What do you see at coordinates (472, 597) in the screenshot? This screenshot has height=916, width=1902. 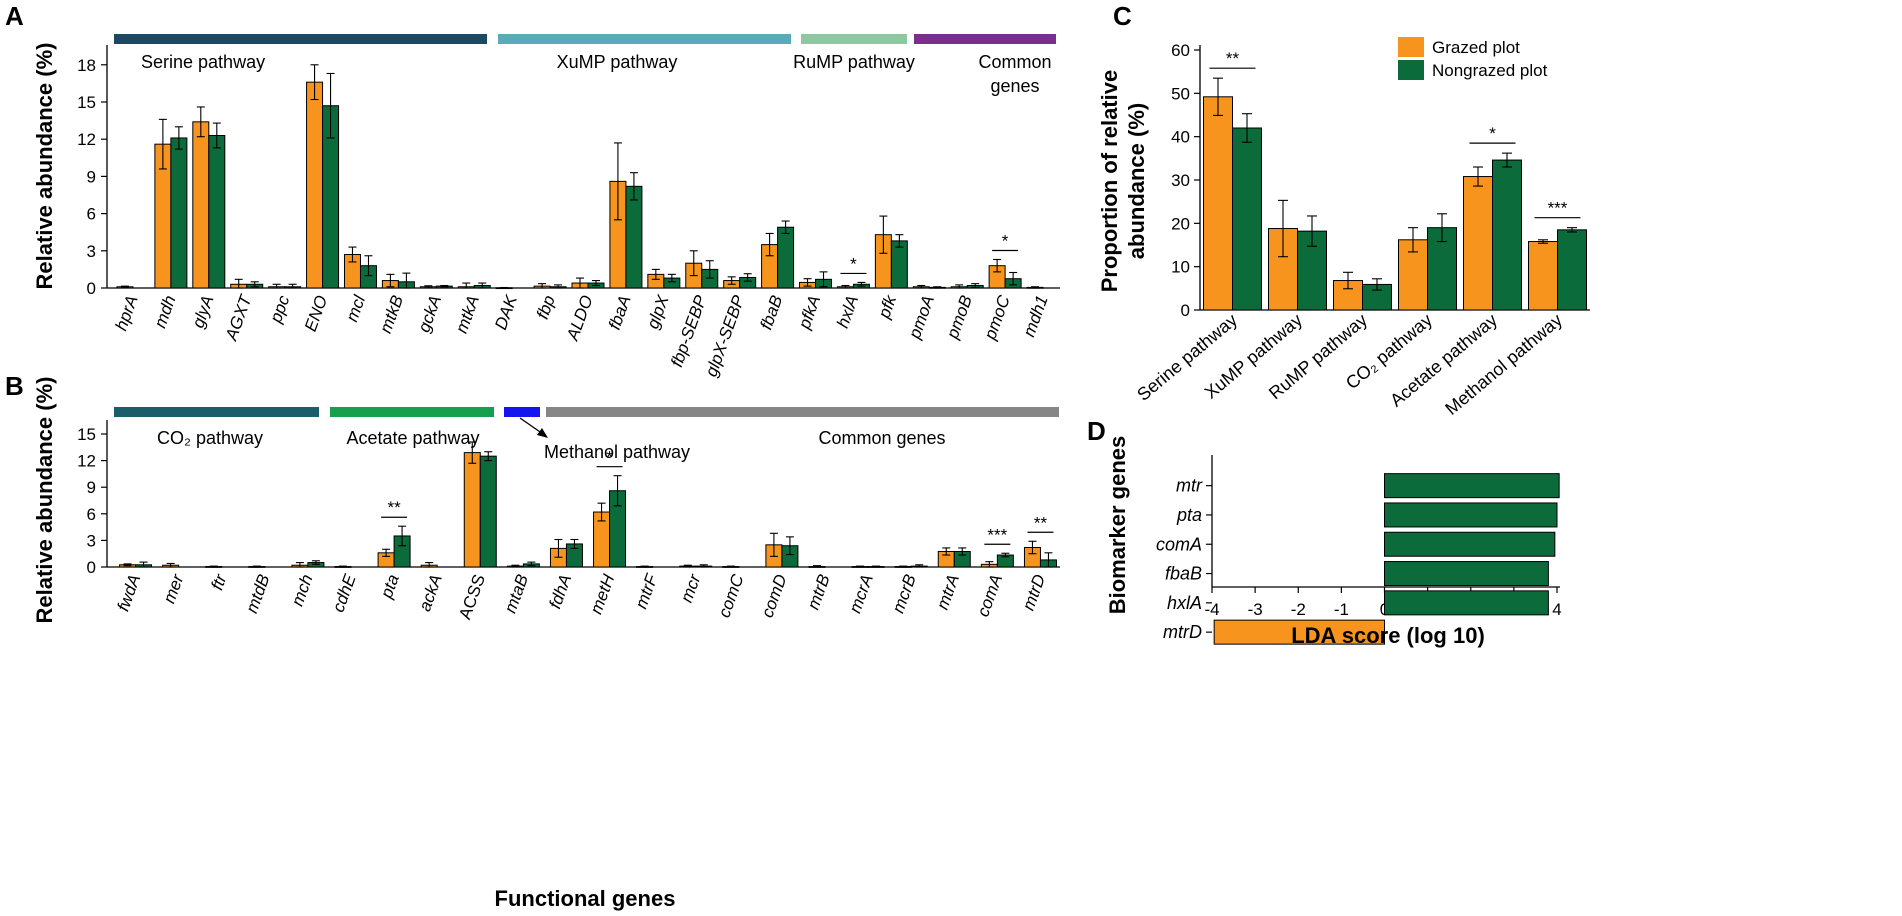 I see `x-tick-label-acss: ACSS` at bounding box center [472, 597].